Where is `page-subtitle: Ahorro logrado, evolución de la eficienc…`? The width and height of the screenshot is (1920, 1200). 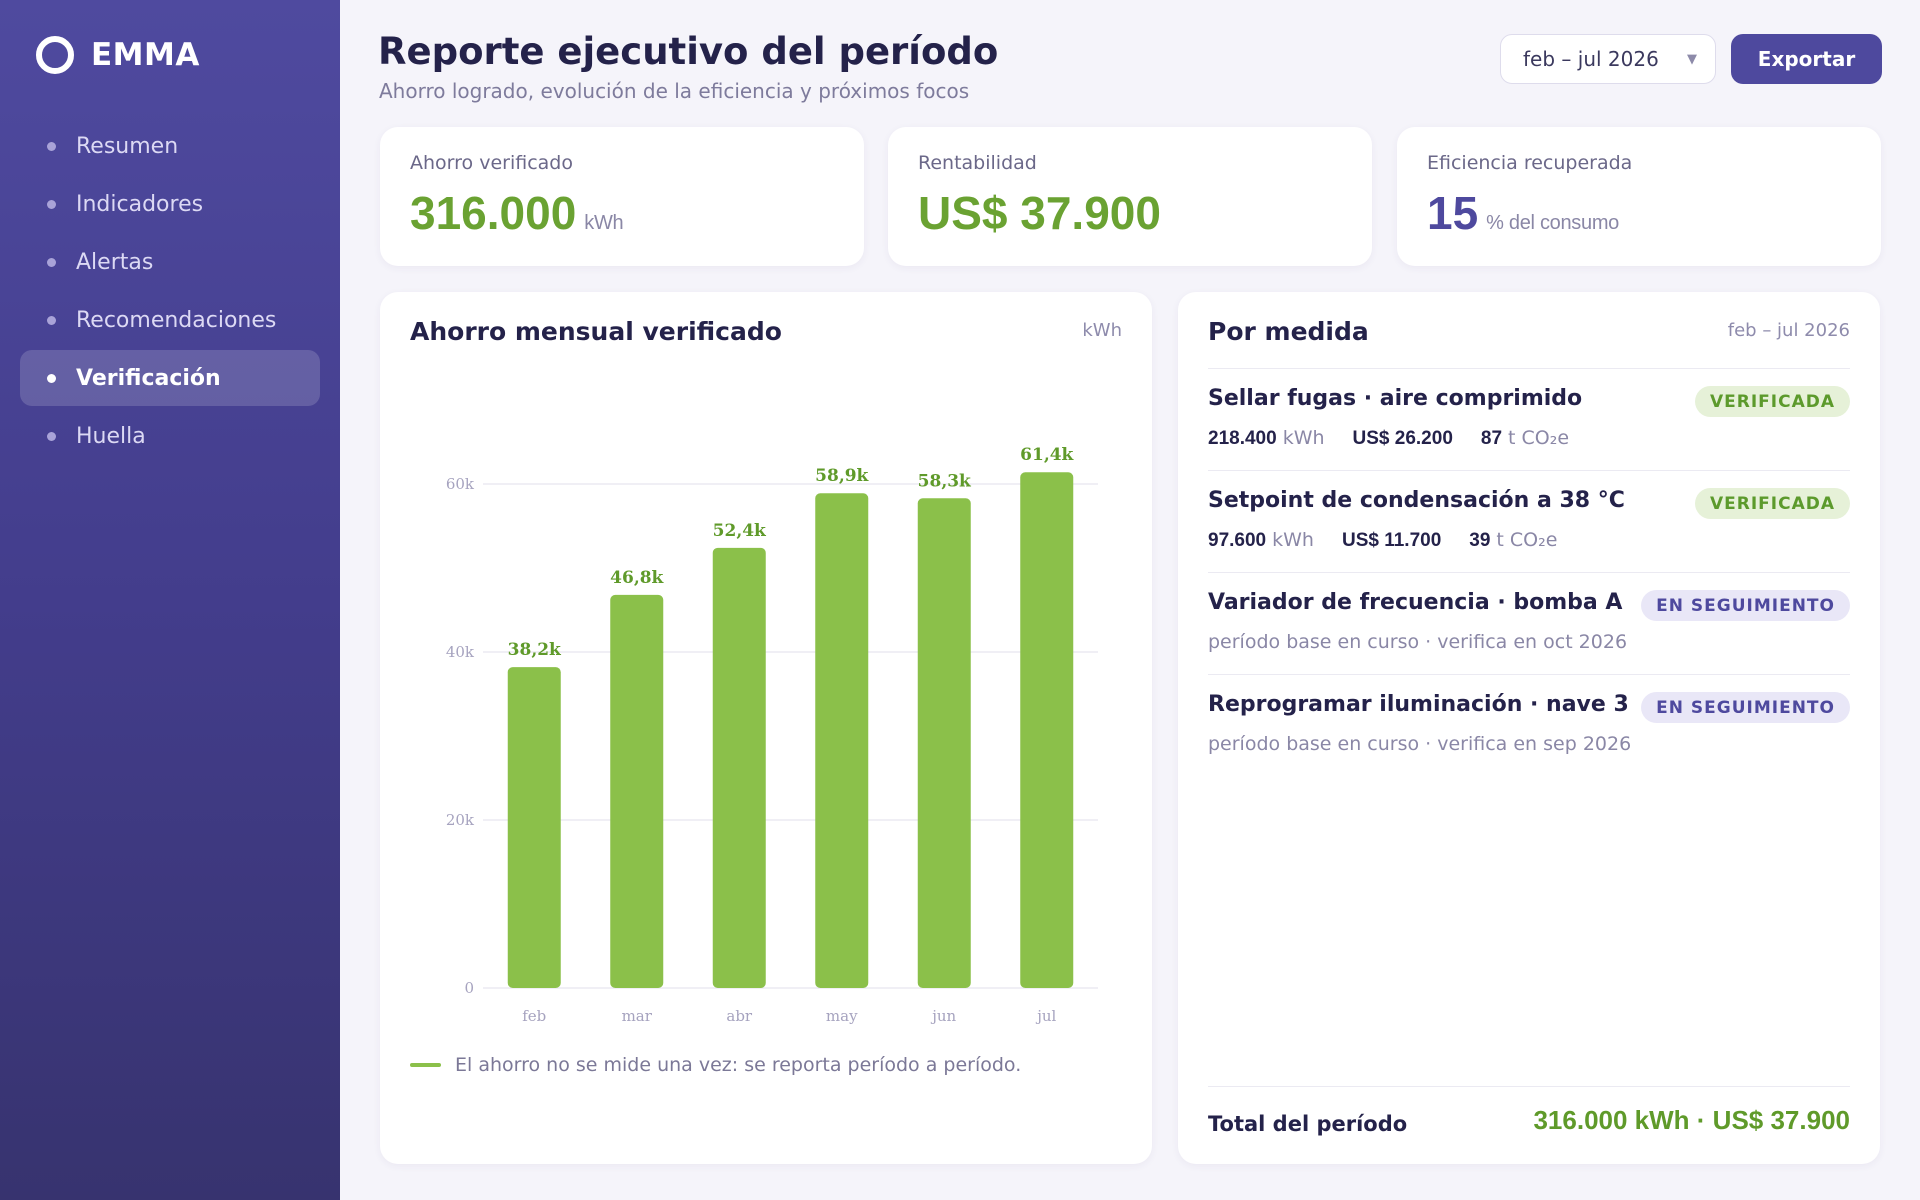
page-subtitle: Ahorro logrado, evolución de la eficienc… is located at coordinates (674, 91).